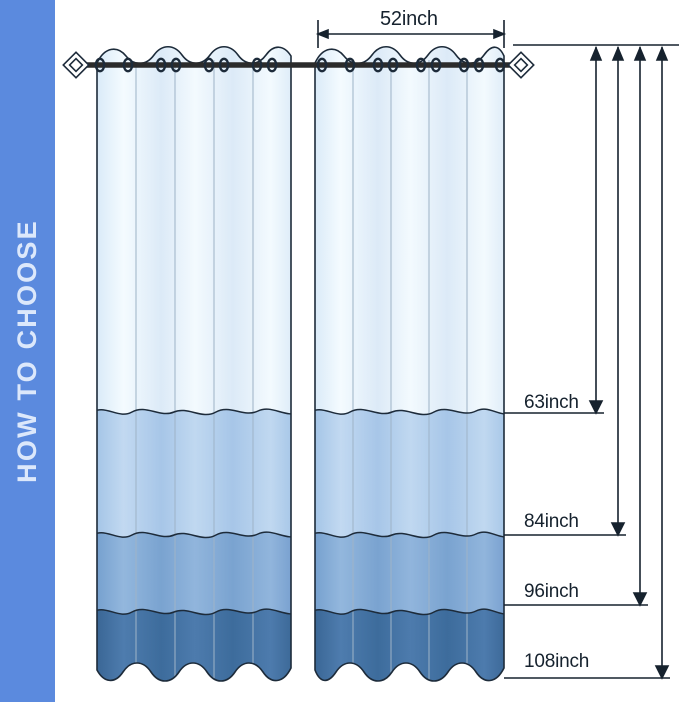 The height and width of the screenshot is (702, 679). What do you see at coordinates (551, 402) in the screenshot?
I see `dimension-label-63inch: 63inch` at bounding box center [551, 402].